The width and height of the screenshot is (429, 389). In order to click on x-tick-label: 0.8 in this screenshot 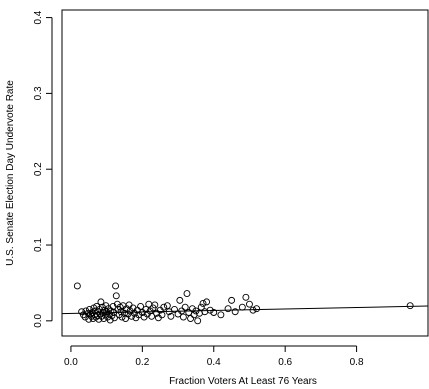, I will do `click(357, 362)`.